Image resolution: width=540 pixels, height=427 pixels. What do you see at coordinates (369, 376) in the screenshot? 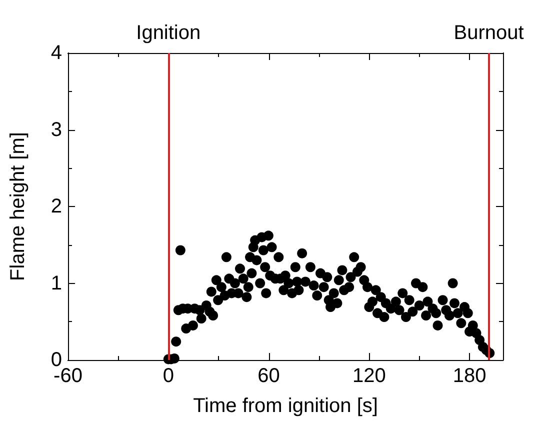
I see `x-tick-label: 120` at bounding box center [369, 376].